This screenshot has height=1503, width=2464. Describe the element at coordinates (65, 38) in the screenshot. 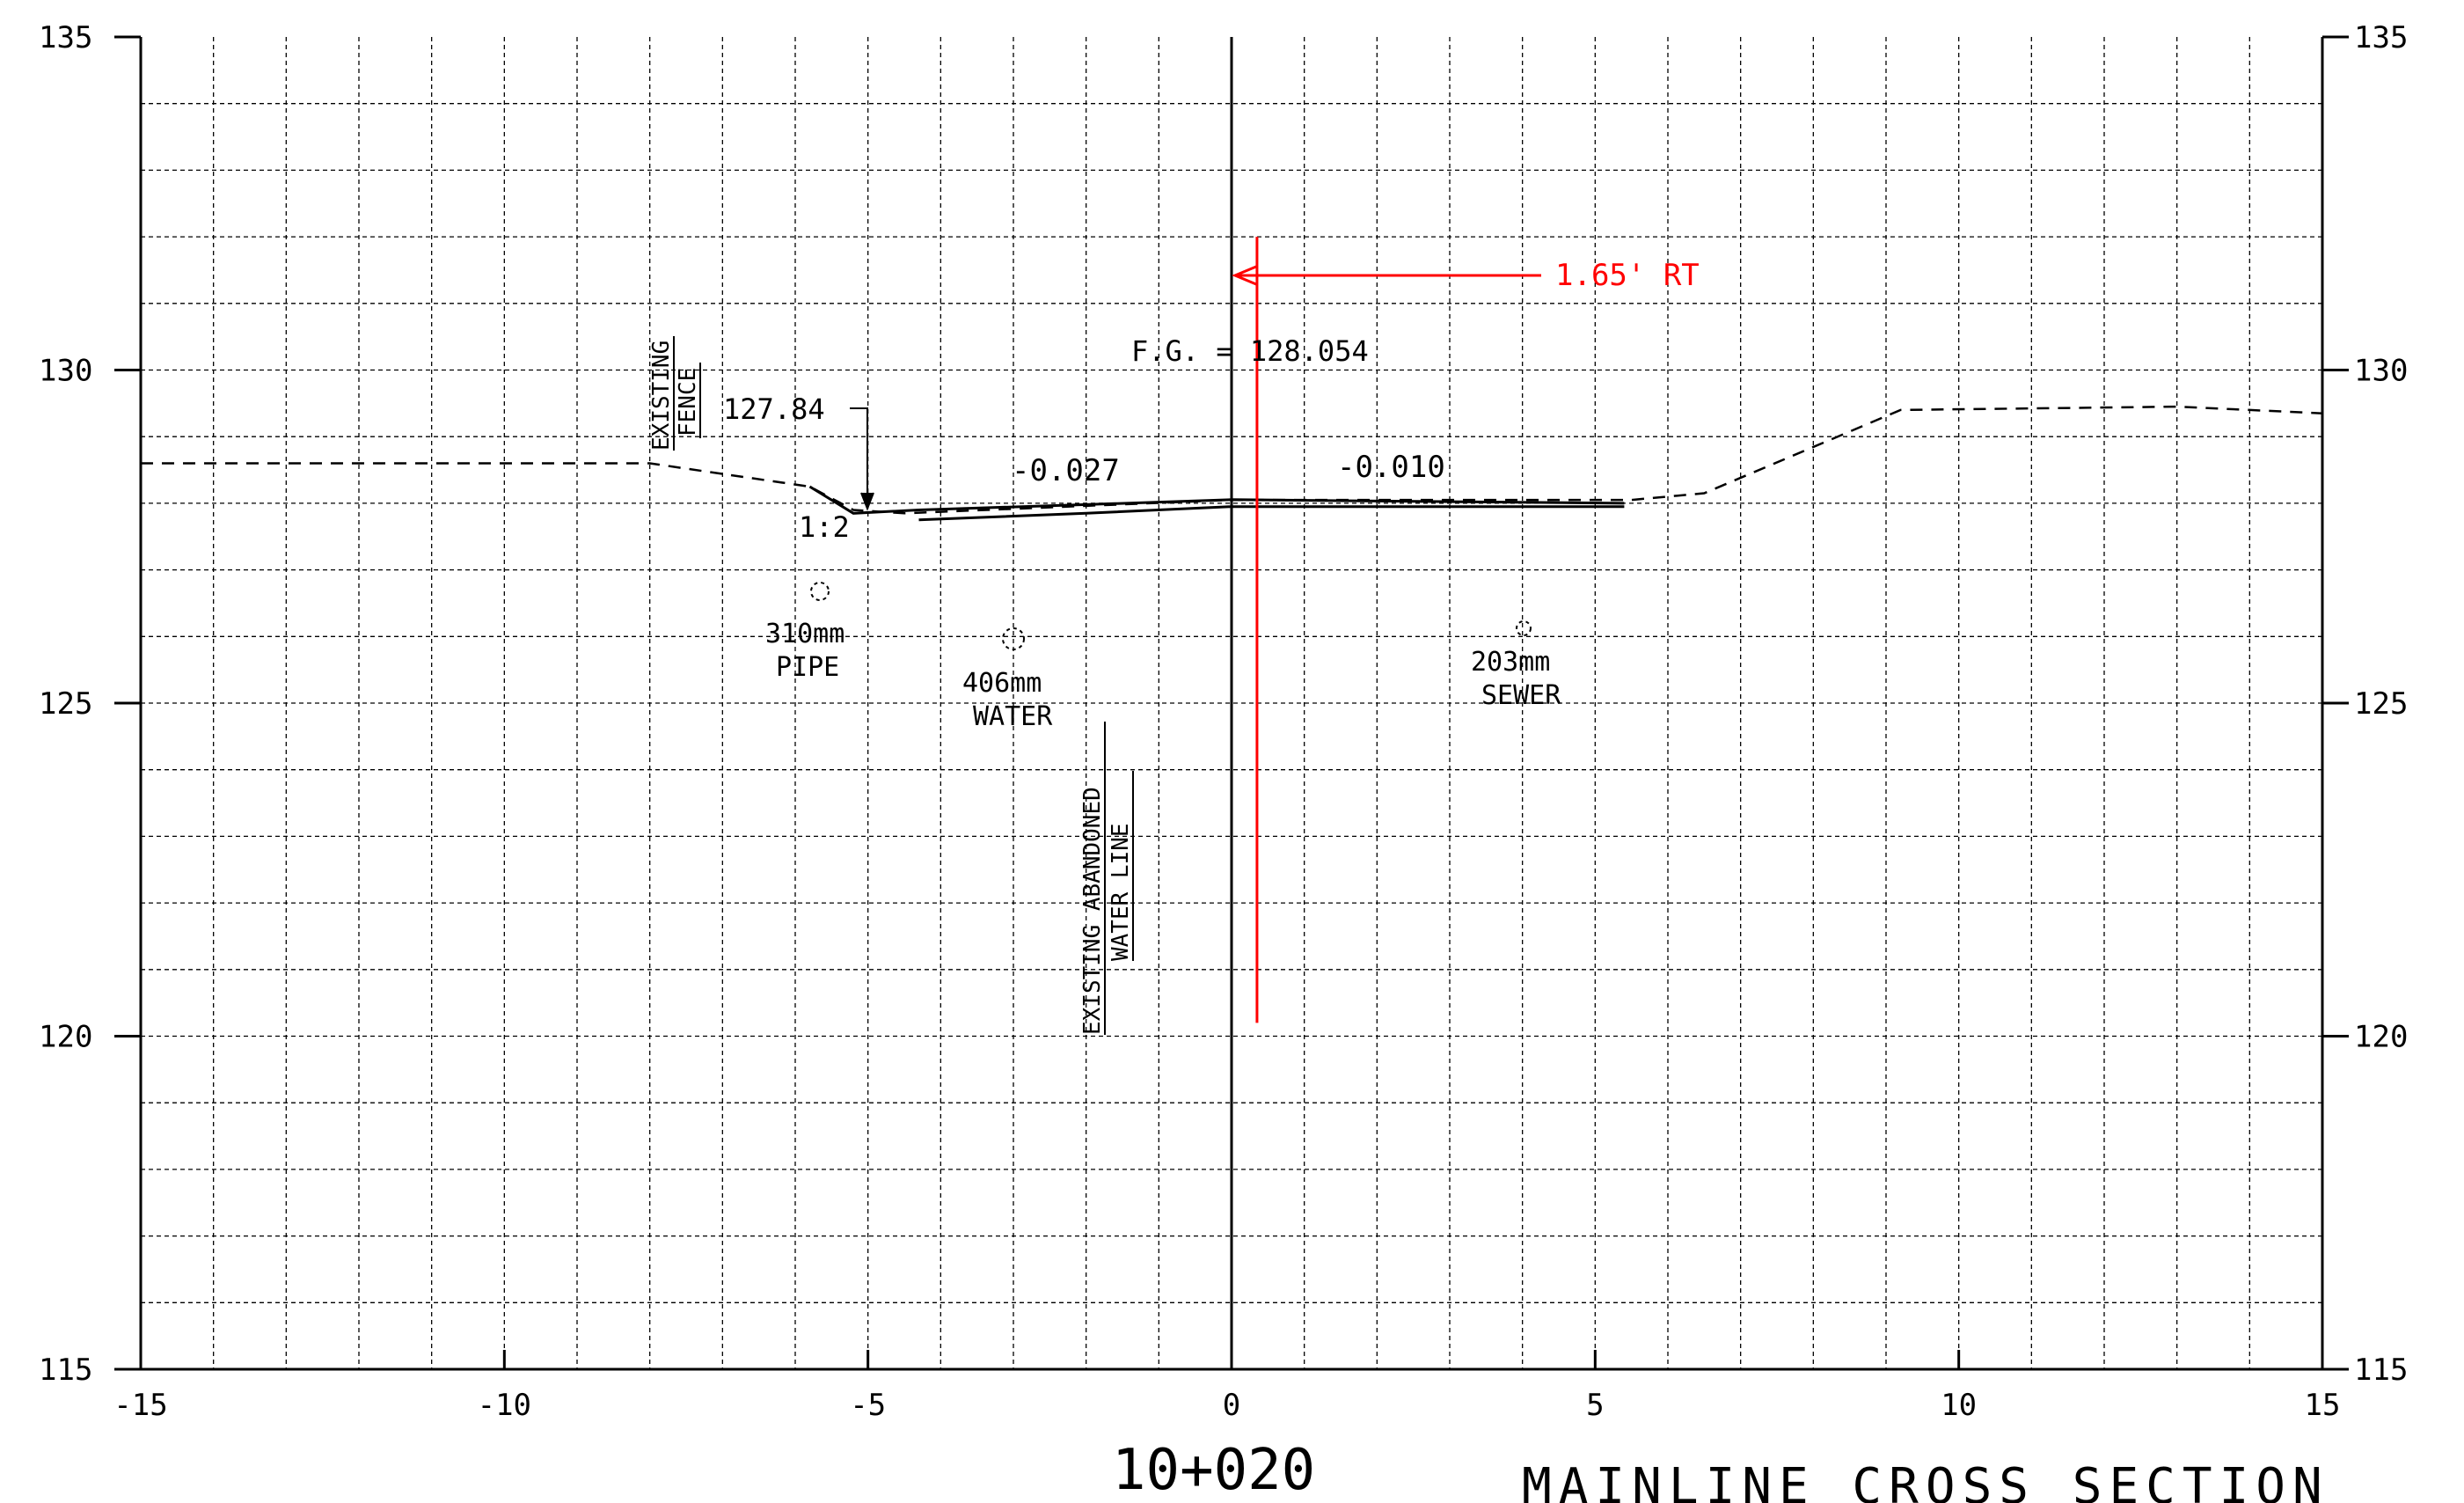

I see `y-tick-label-left: 135` at that location.